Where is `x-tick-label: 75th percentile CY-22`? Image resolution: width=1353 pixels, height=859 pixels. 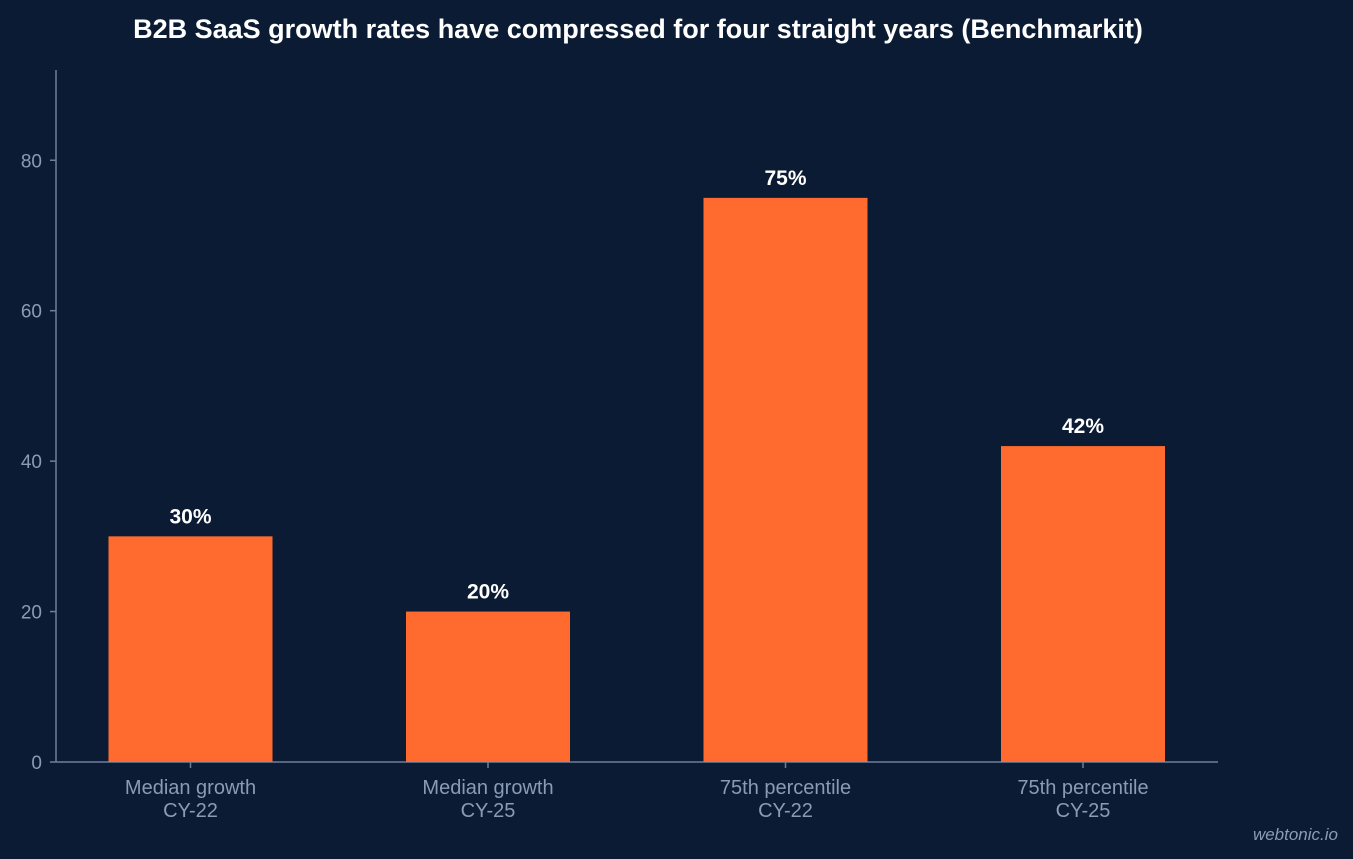
x-tick-label: 75th percentile CY-22 is located at coordinates (785, 799).